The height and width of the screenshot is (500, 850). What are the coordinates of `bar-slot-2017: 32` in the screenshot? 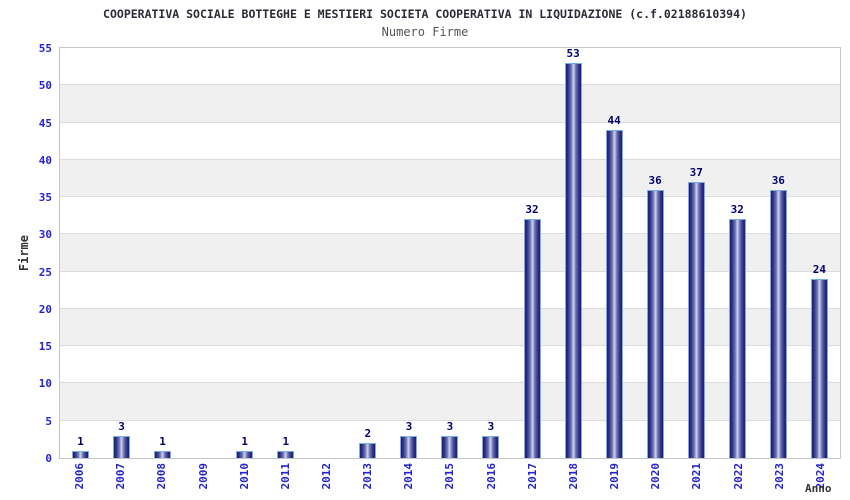 It's located at (532, 253).